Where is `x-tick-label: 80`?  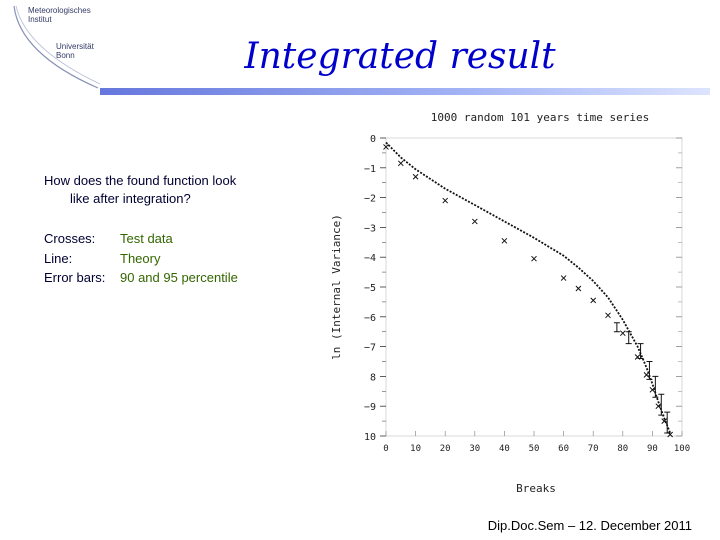
x-tick-label: 80 is located at coordinates (622, 449).